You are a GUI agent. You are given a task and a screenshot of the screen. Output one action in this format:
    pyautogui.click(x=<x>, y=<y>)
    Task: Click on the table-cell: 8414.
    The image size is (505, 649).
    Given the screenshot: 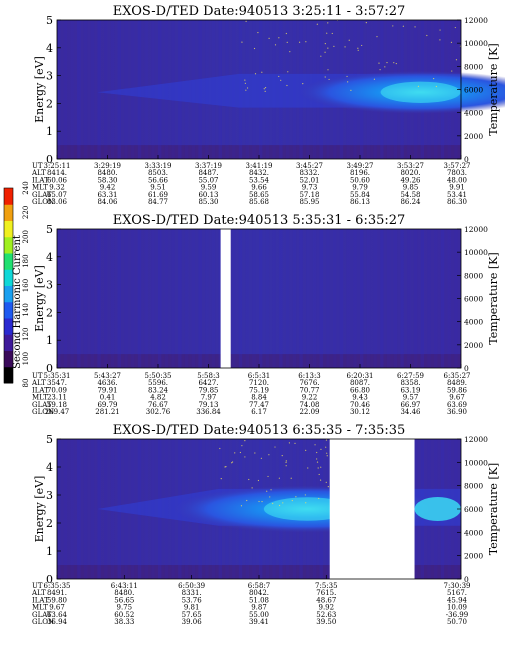 What is the action you would take?
    pyautogui.click(x=57, y=173)
    